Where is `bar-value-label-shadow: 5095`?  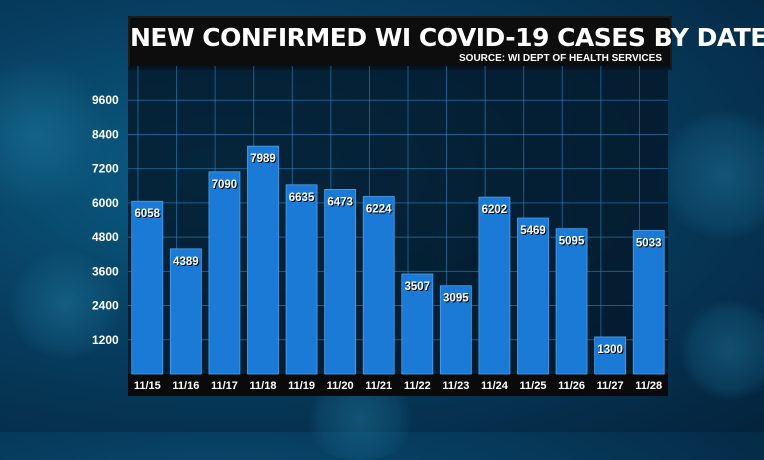 bar-value-label-shadow: 5095 is located at coordinates (573, 243).